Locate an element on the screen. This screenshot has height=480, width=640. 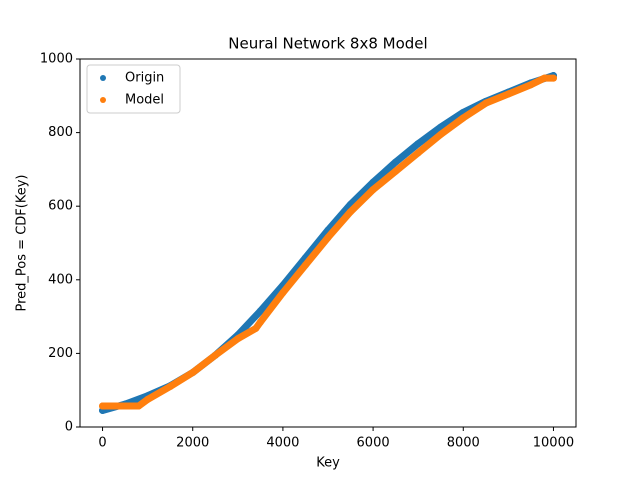
x-tick-label: 4000 is located at coordinates (282, 443).